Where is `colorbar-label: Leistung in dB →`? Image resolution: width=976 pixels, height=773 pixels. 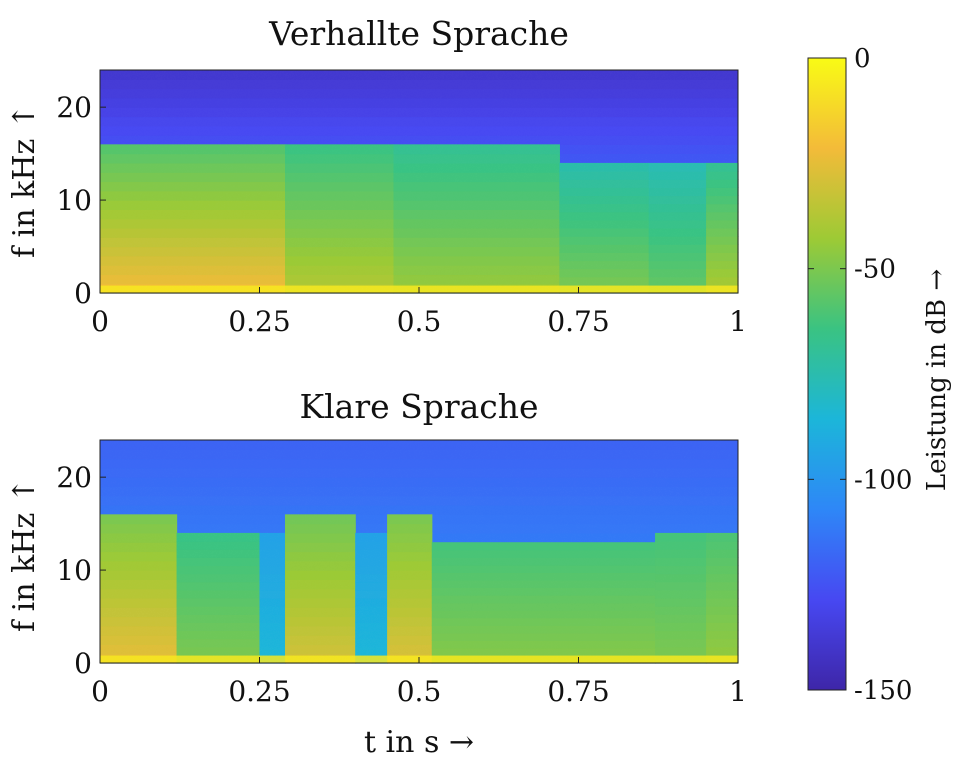
colorbar-label: Leistung in dB → is located at coordinates (937, 380).